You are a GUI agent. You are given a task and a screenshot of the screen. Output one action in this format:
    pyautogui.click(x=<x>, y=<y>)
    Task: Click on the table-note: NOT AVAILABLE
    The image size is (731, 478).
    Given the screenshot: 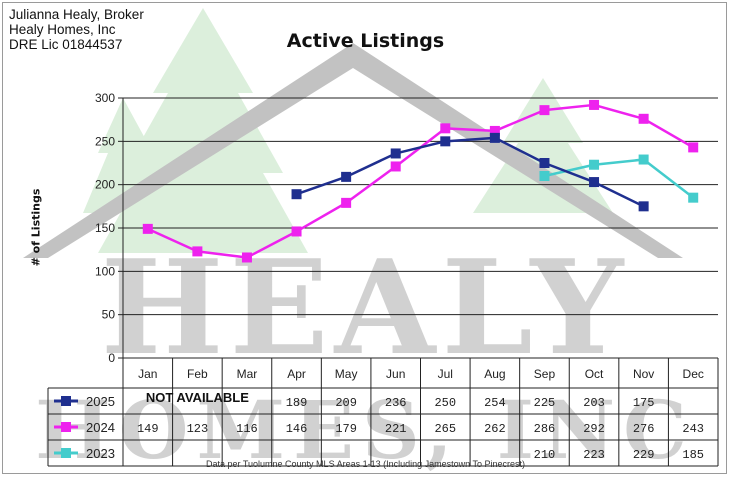 What is the action you would take?
    pyautogui.click(x=197, y=397)
    